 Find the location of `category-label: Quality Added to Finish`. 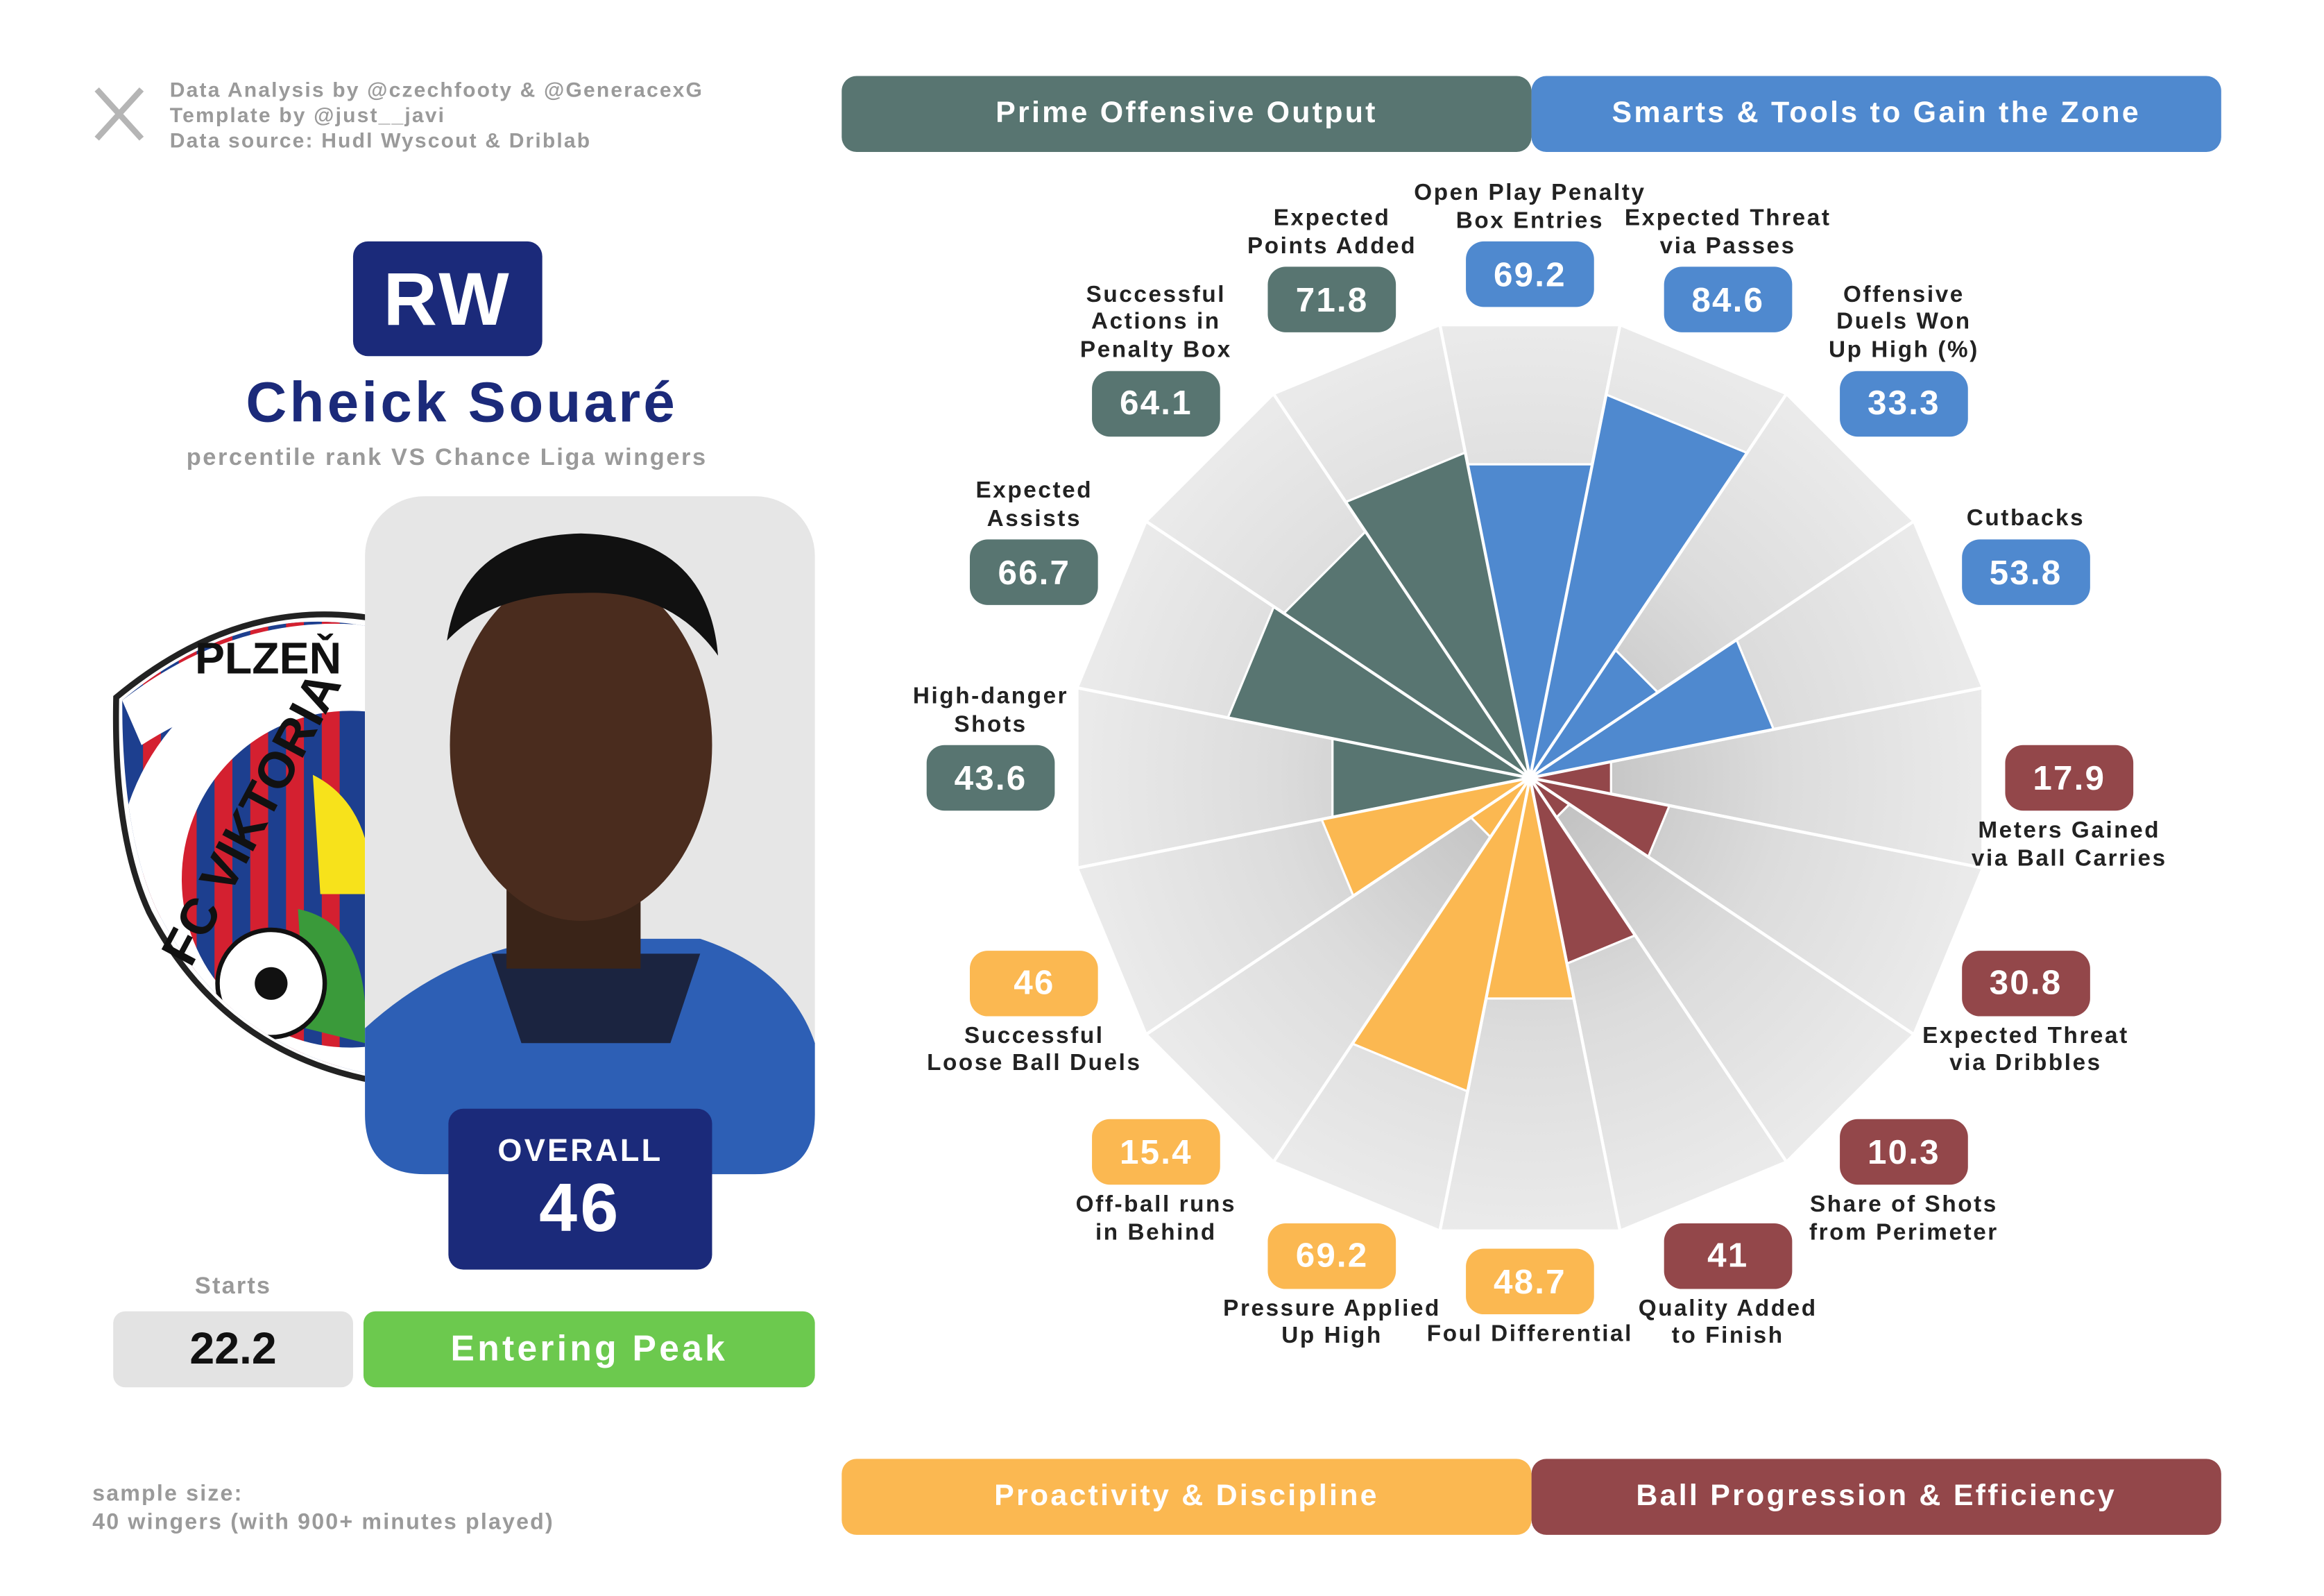

category-label: Quality Added to Finish is located at coordinates (1728, 1322).